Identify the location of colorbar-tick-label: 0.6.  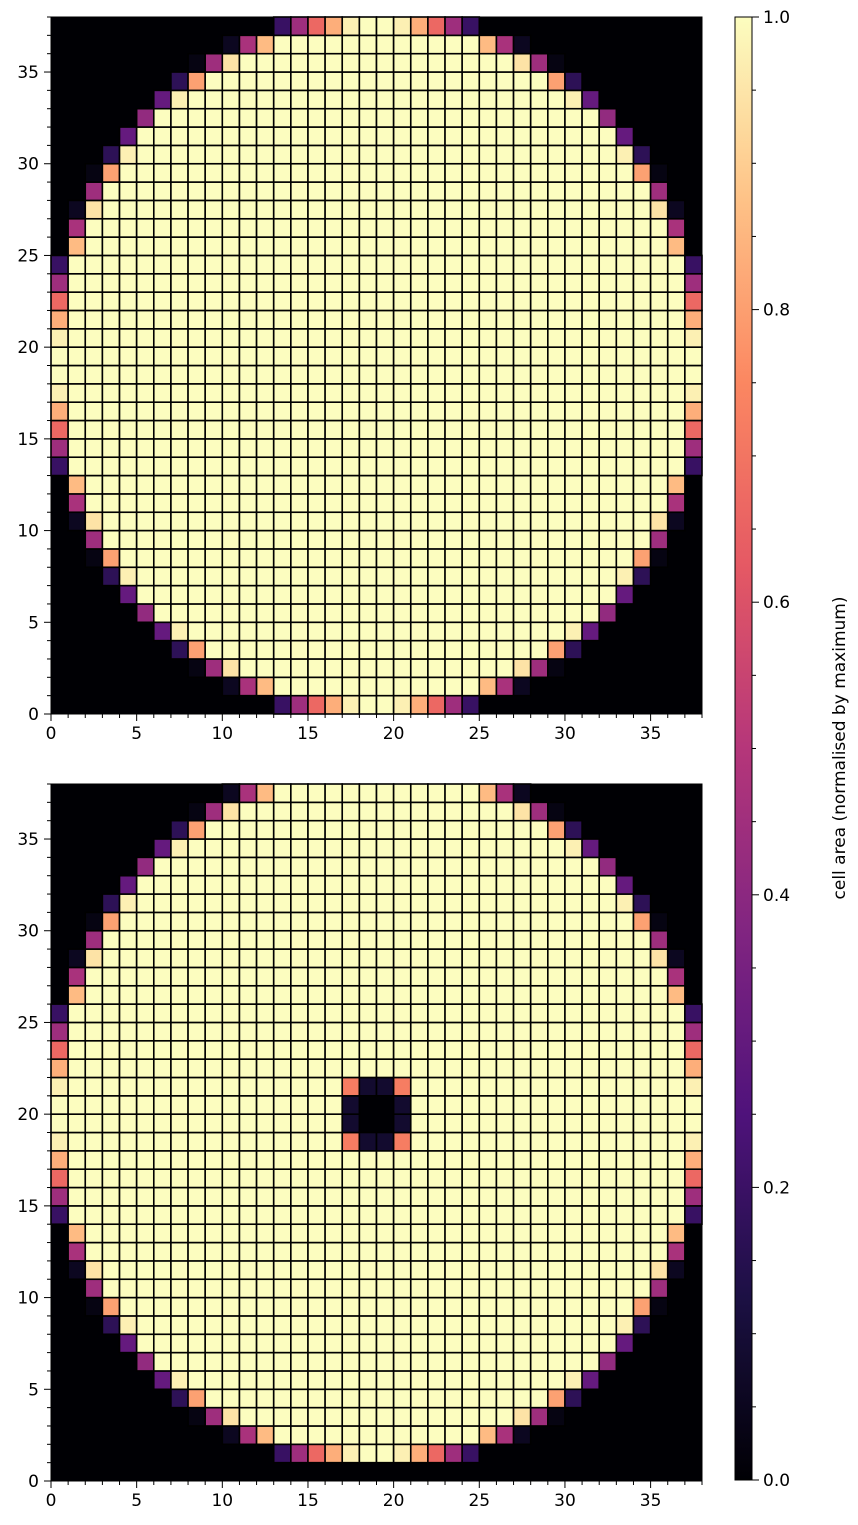
(776, 603).